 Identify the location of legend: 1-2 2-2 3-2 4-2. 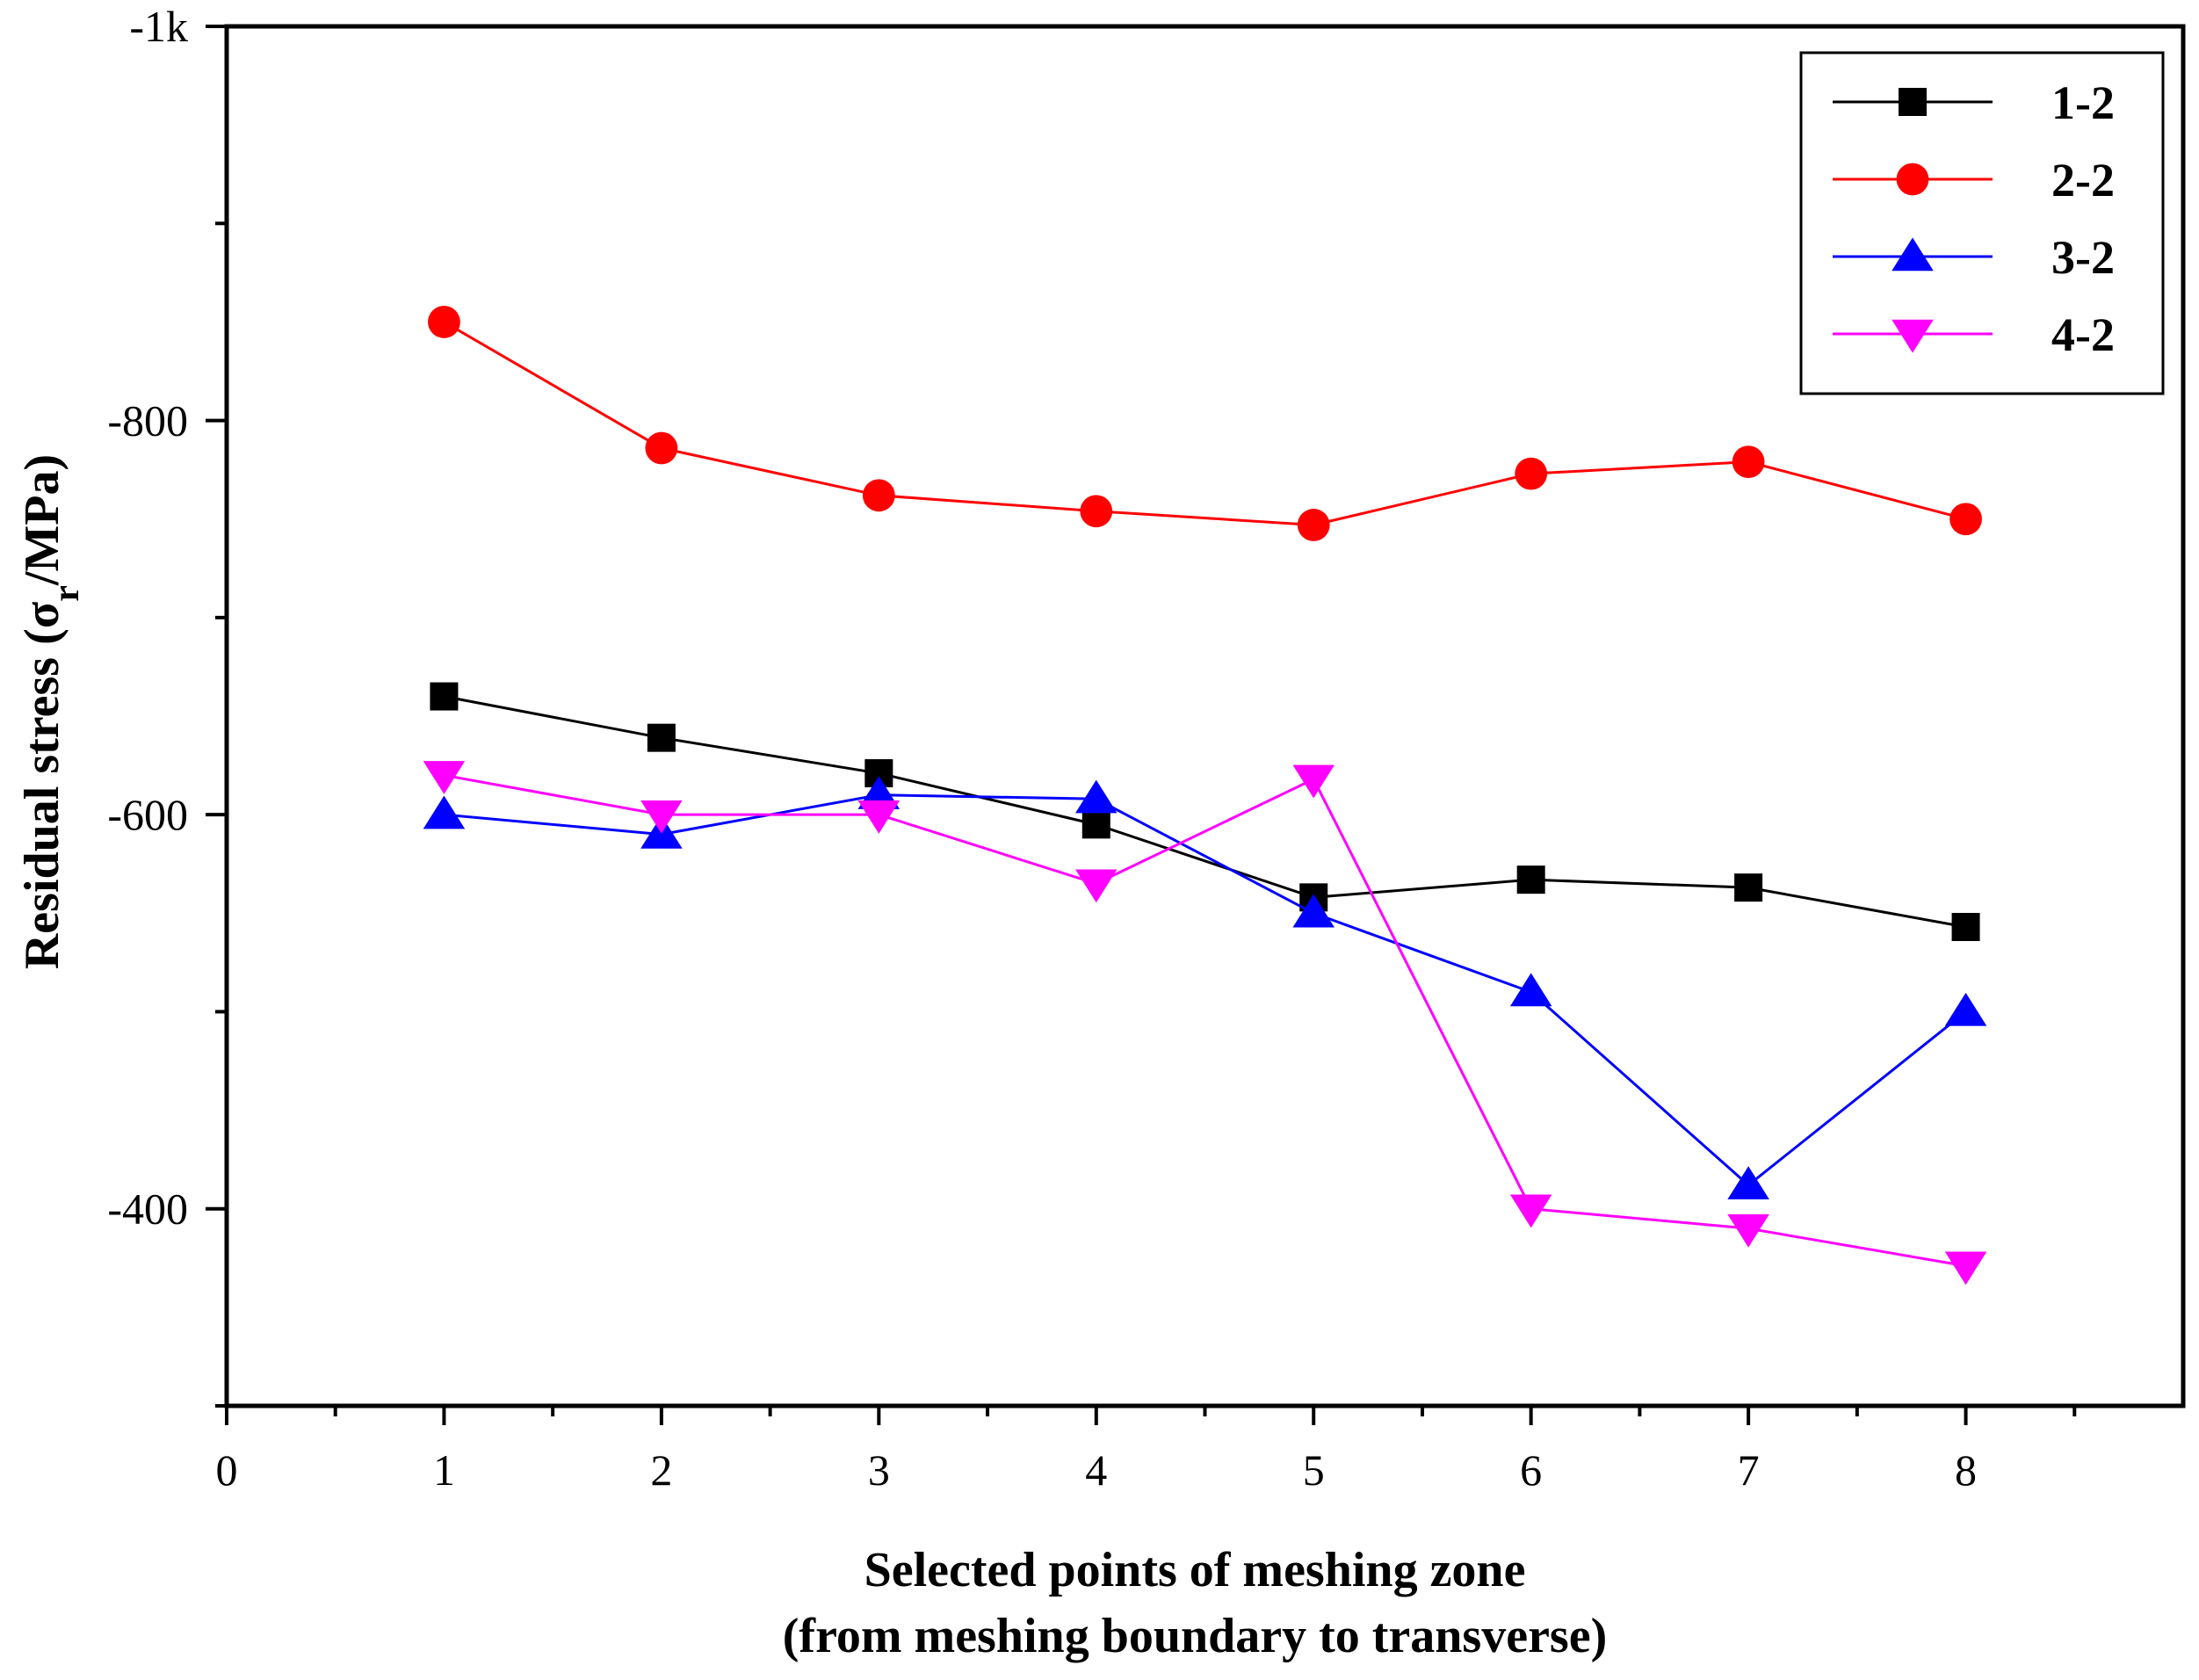
(1982, 223).